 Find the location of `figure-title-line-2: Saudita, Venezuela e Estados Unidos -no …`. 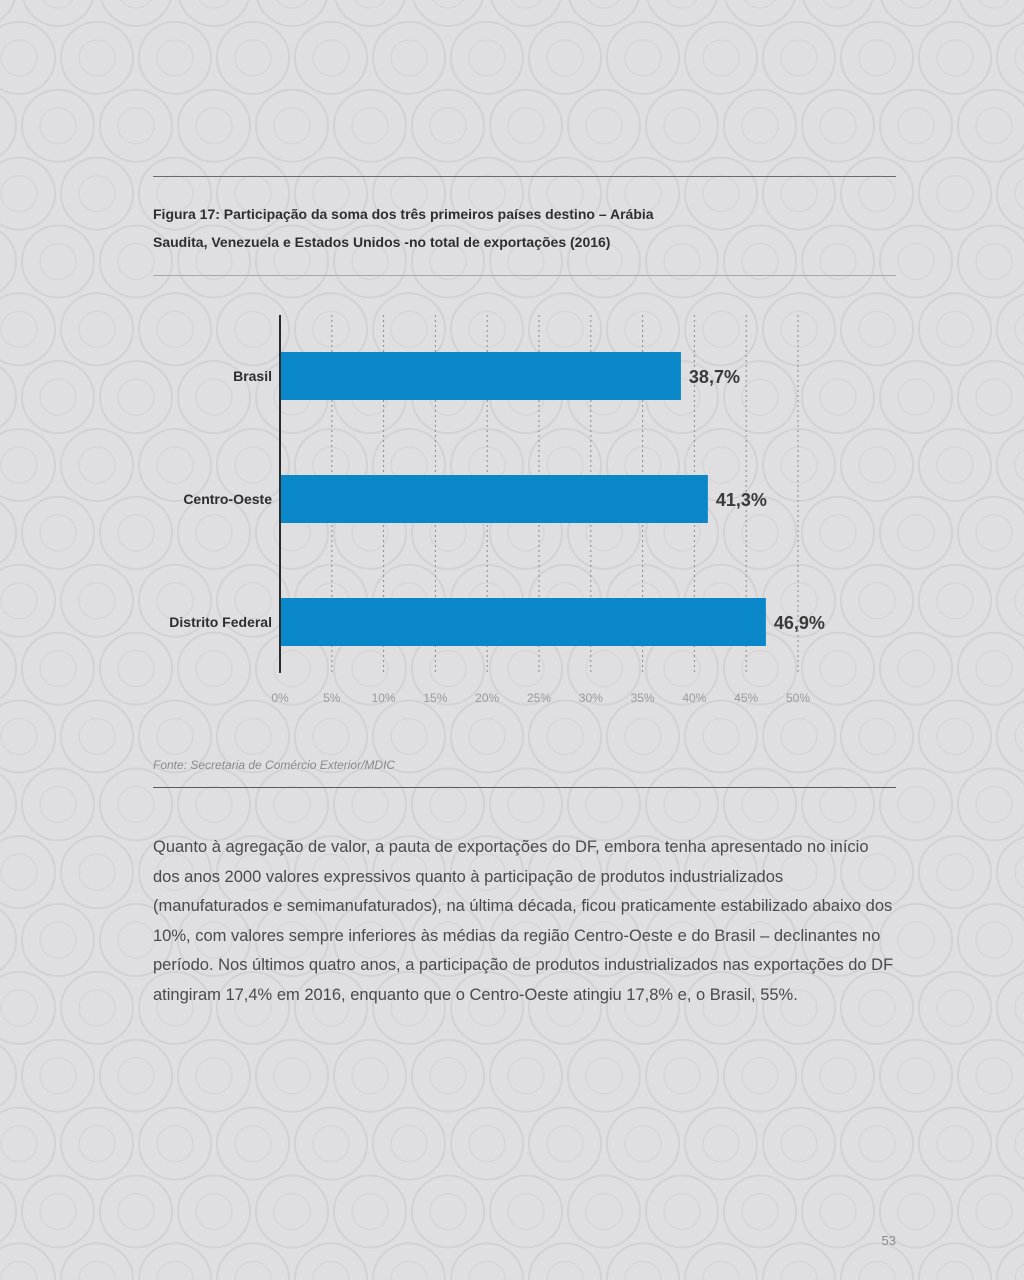

figure-title-line-2: Saudita, Venezuela e Estados Unidos -no … is located at coordinates (382, 242).